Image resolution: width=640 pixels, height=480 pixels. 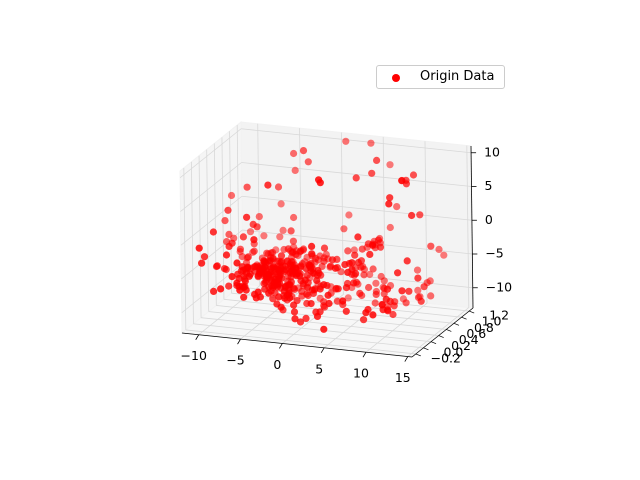 What do you see at coordinates (489, 185) in the screenshot?
I see `z-tick-label: 5` at bounding box center [489, 185].